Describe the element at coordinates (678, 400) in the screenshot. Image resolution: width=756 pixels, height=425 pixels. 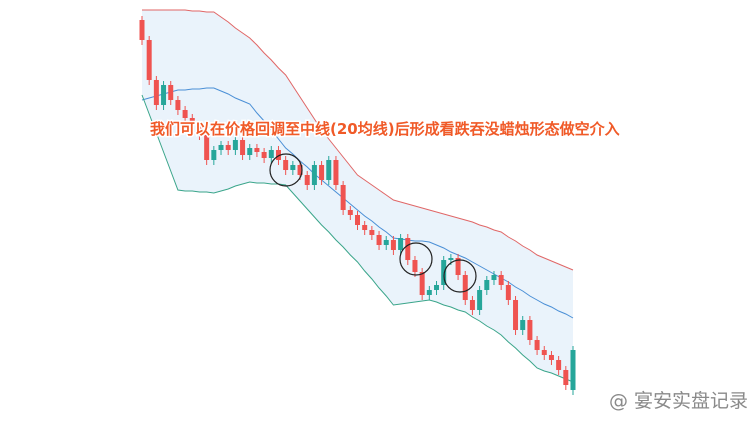
I see `watermark: @ 宴安实盘记录` at that location.